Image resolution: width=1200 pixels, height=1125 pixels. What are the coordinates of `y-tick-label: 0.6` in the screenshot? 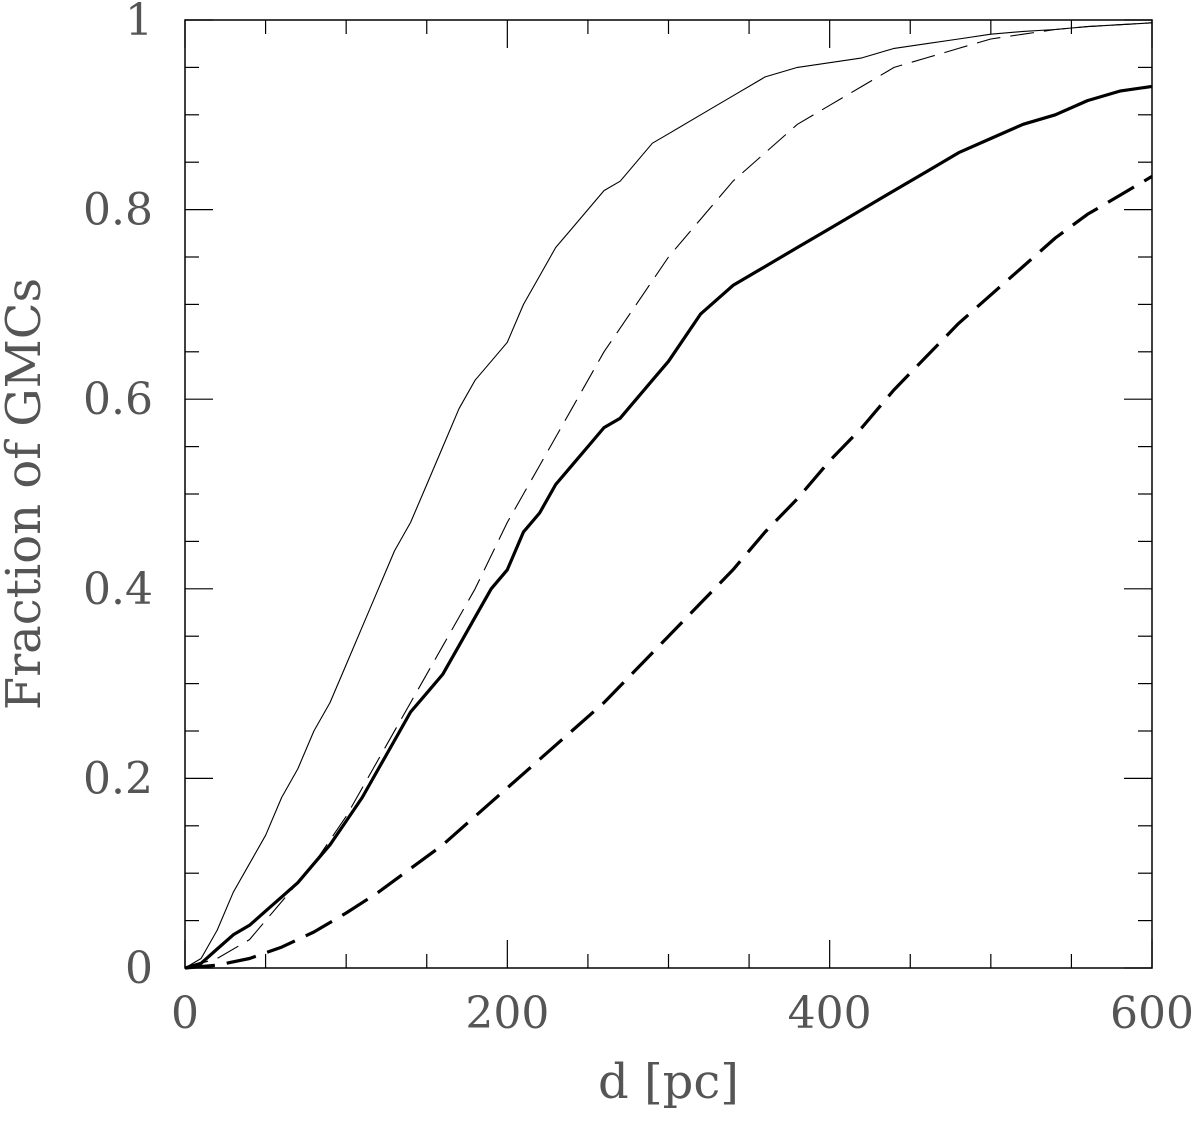 It's located at (118, 399).